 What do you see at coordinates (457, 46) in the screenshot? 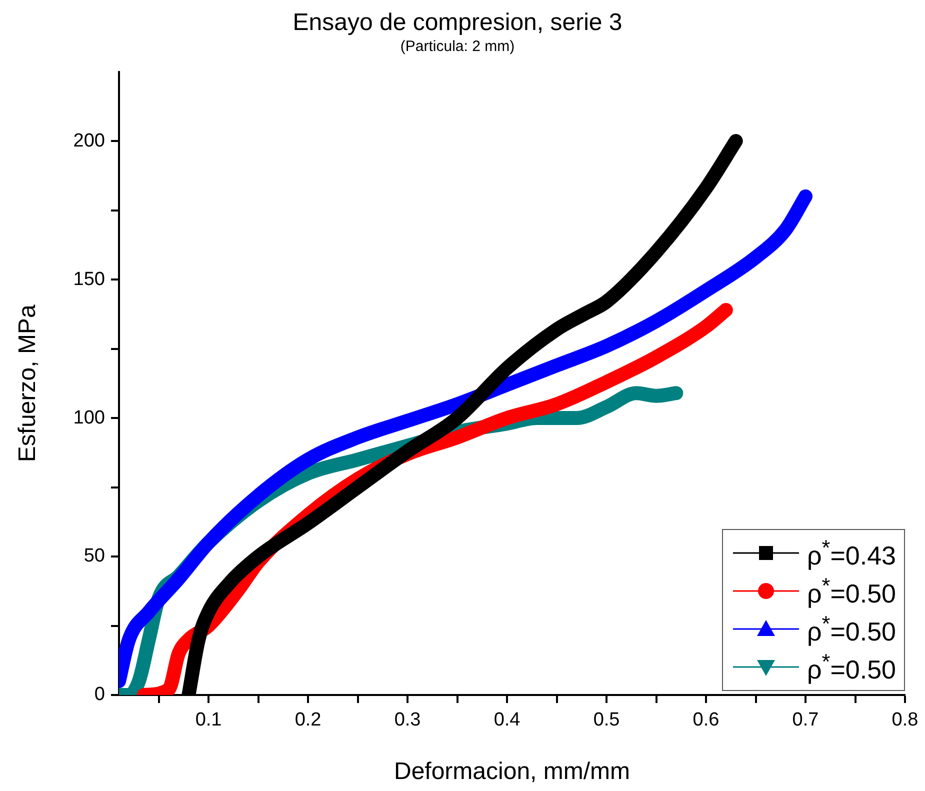
I see `chart-subtitle: (Particula: 2 mm)` at bounding box center [457, 46].